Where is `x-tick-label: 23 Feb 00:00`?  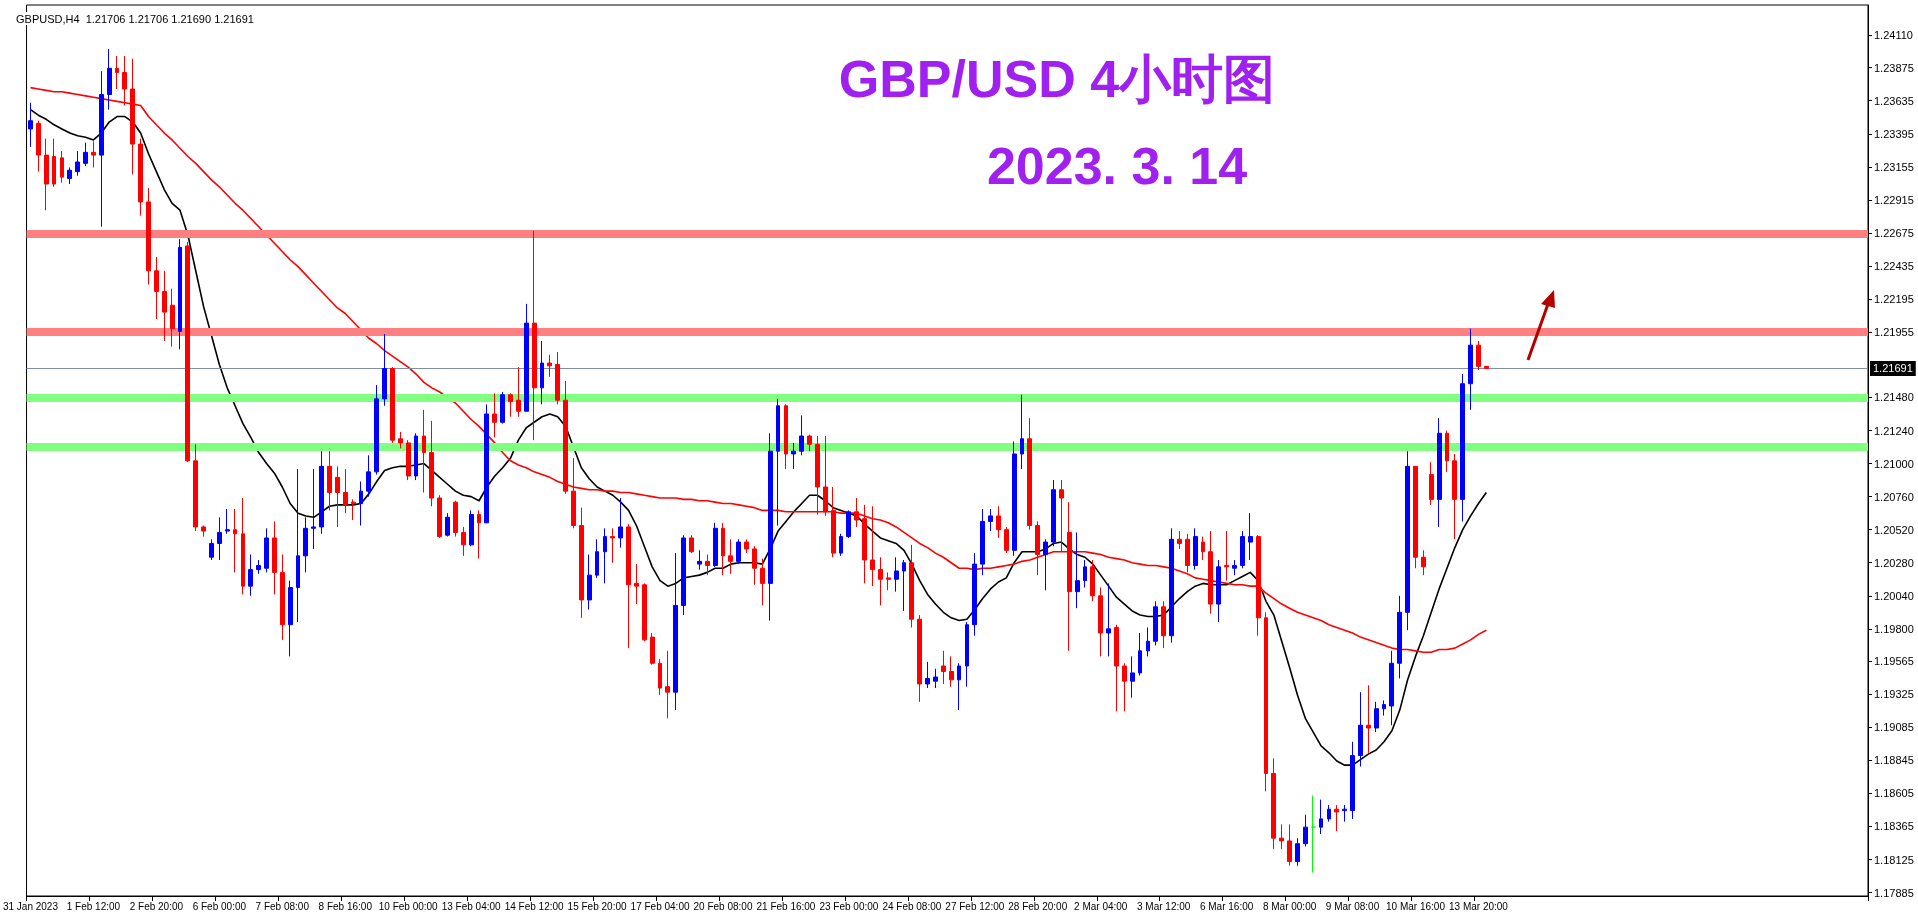 x-tick-label: 23 Feb 00:00 is located at coordinates (849, 906).